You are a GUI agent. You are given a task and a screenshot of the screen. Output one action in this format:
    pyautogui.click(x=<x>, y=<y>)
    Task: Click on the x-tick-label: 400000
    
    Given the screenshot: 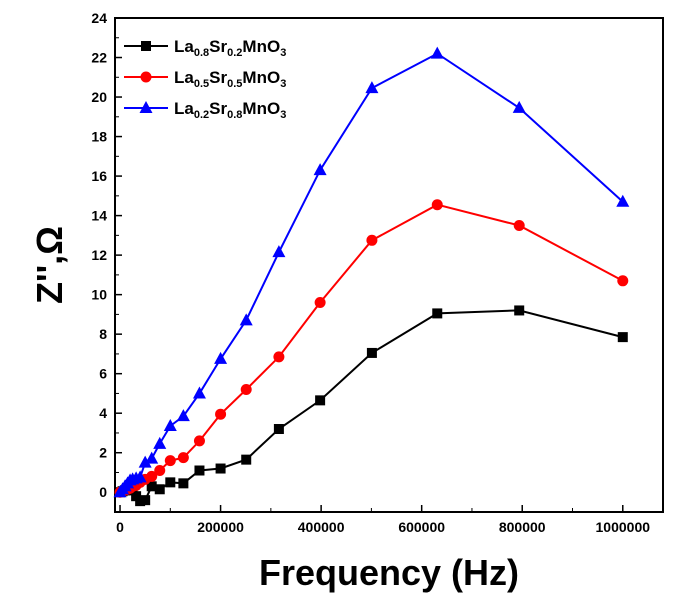 What is the action you would take?
    pyautogui.click(x=321, y=527)
    